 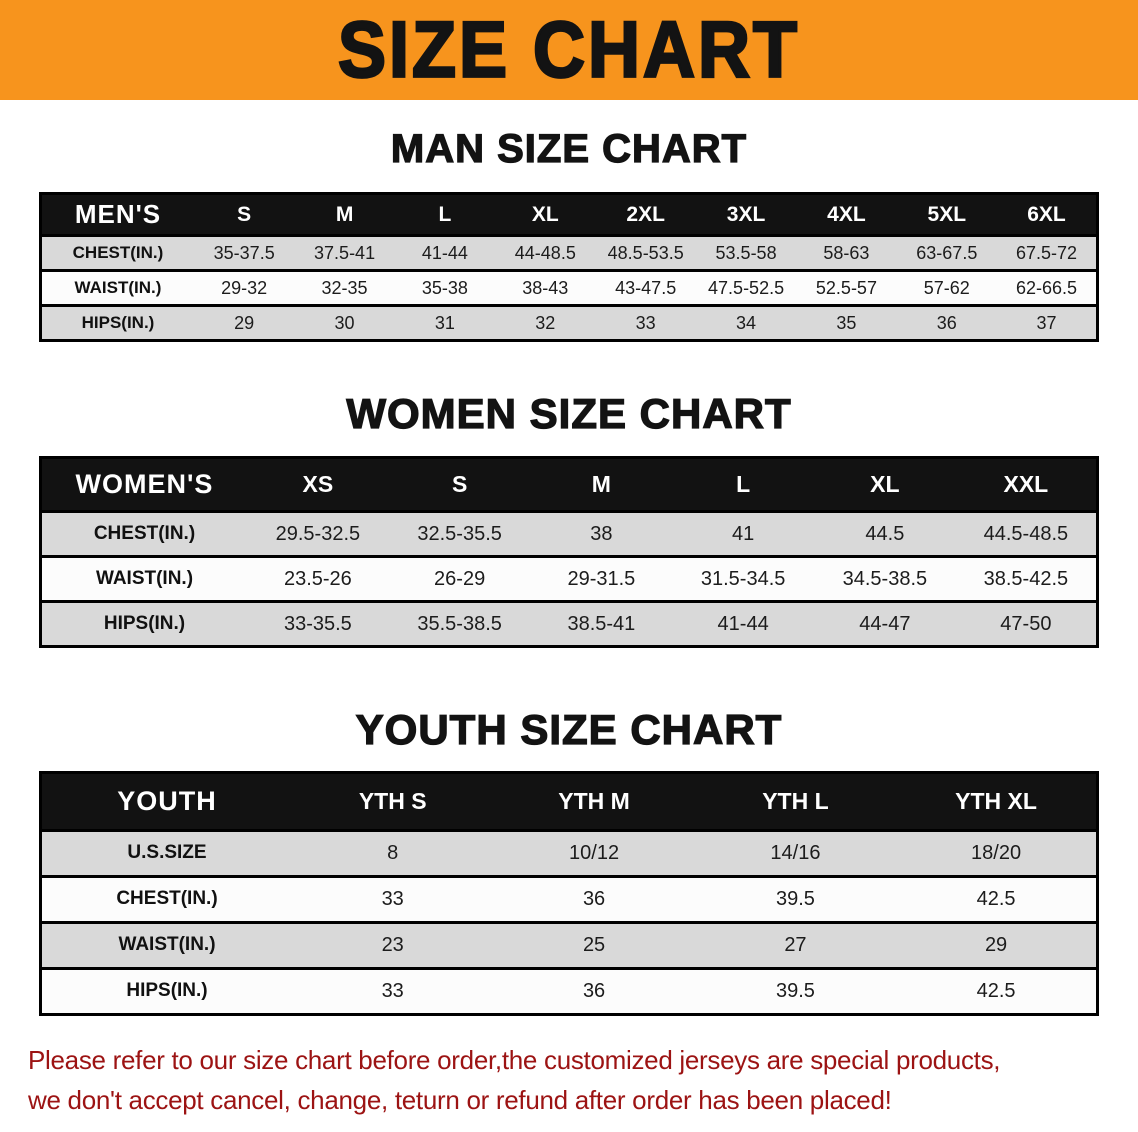 I want to click on value-cell: 8, so click(x=393, y=852).